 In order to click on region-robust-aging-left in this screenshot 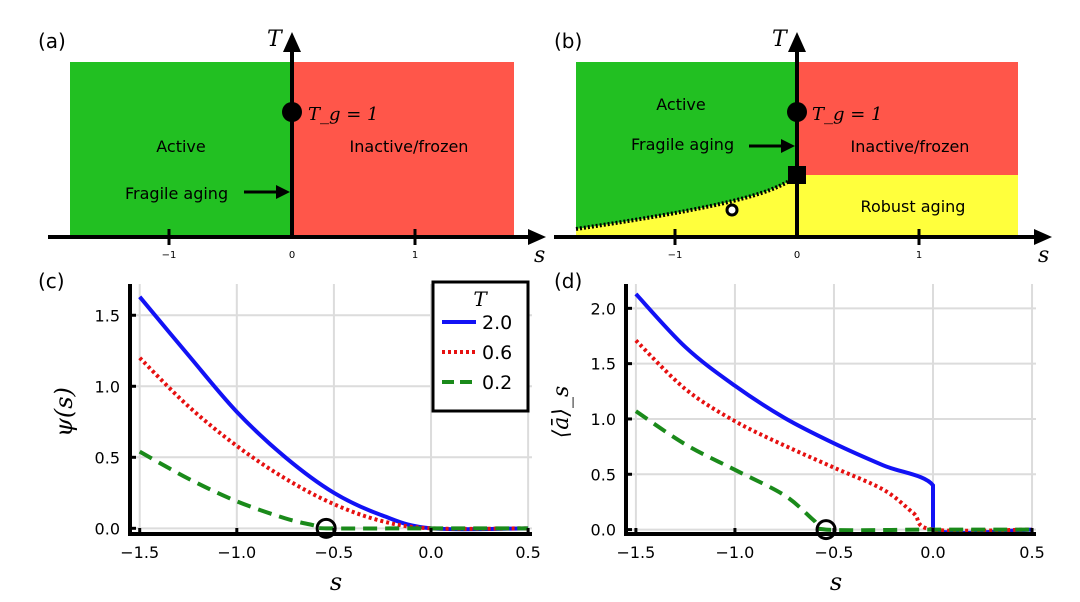, I will do `click(686, 206)`.